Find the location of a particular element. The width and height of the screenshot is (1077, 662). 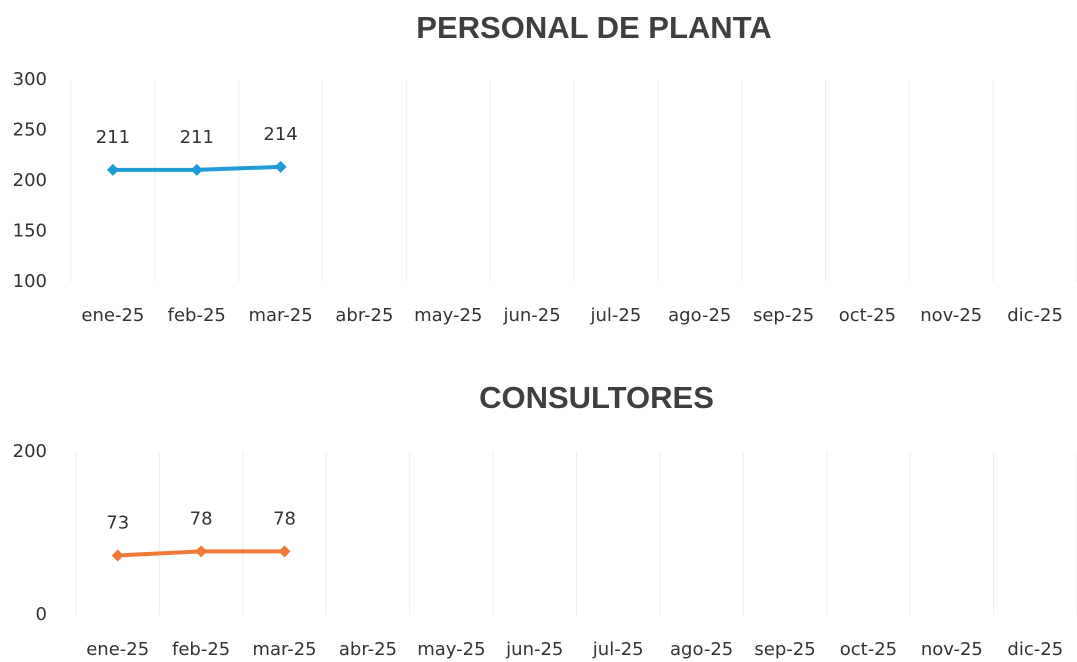

chart-title: PERSONAL DE PLANTA is located at coordinates (593, 27).